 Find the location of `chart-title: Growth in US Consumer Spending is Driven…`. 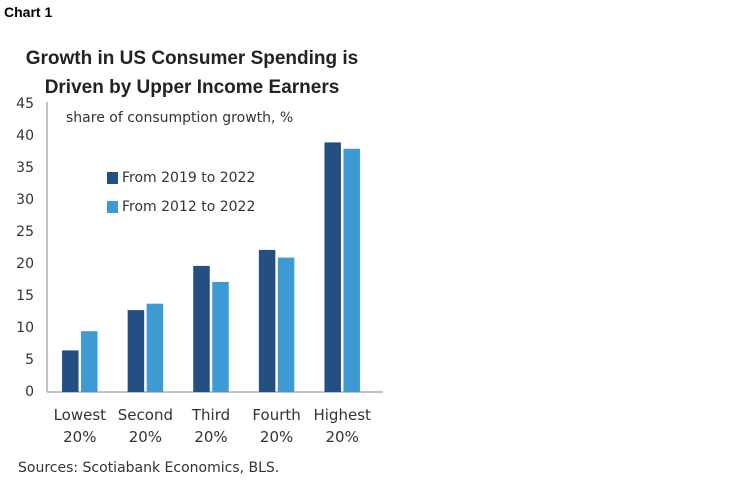

chart-title: Growth in US Consumer Spending is Driven… is located at coordinates (192, 73).